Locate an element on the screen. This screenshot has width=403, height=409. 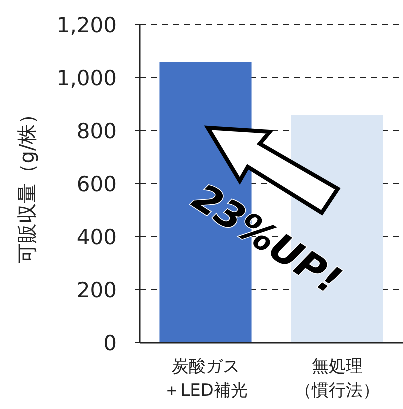
y-tick-label: 1,200 is located at coordinates (86, 25).